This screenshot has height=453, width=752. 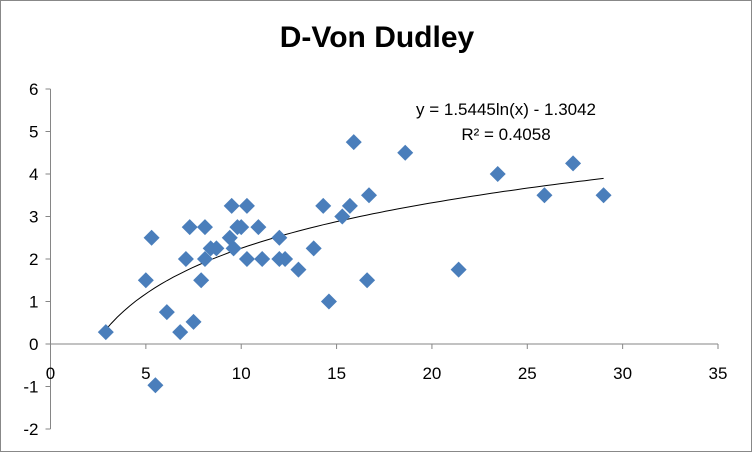 I want to click on y-tick-label: 0, so click(x=33, y=344).